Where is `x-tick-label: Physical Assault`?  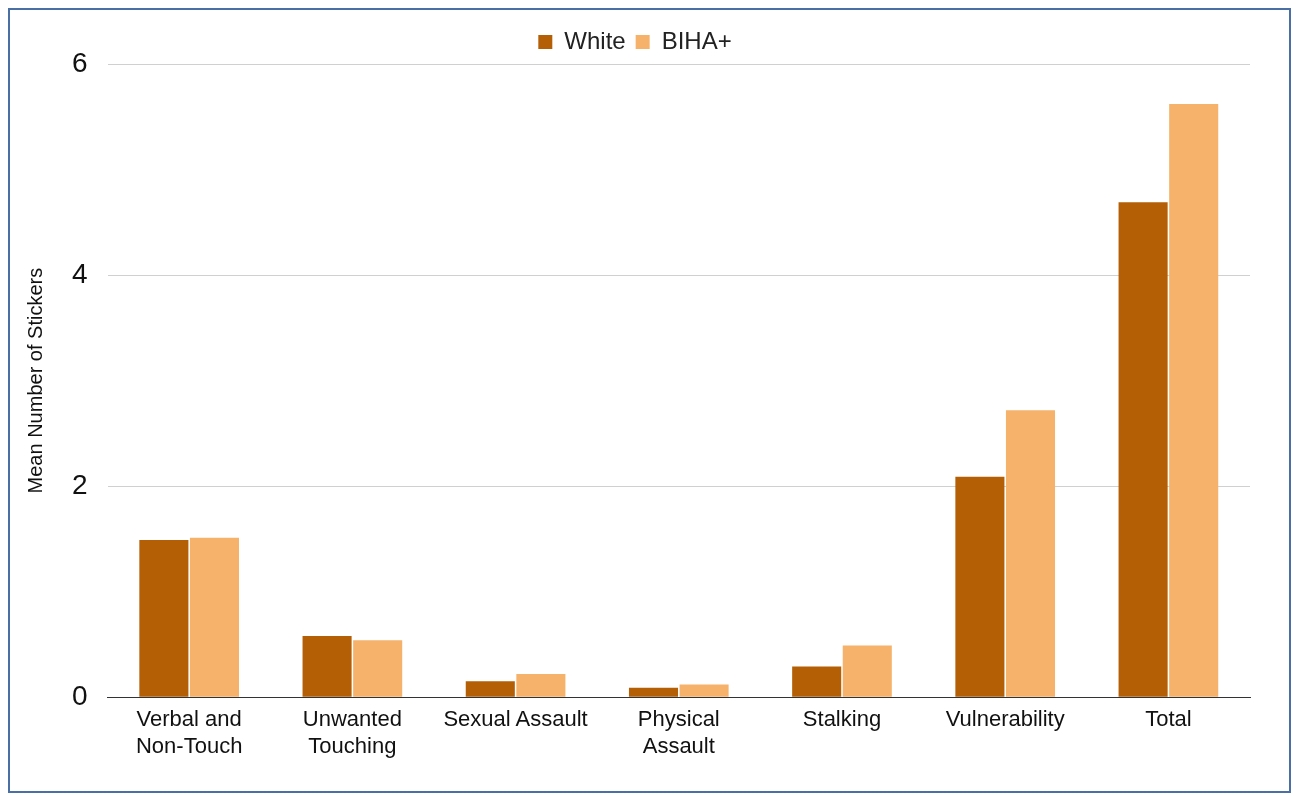 x-tick-label: Physical Assault is located at coordinates (678, 732).